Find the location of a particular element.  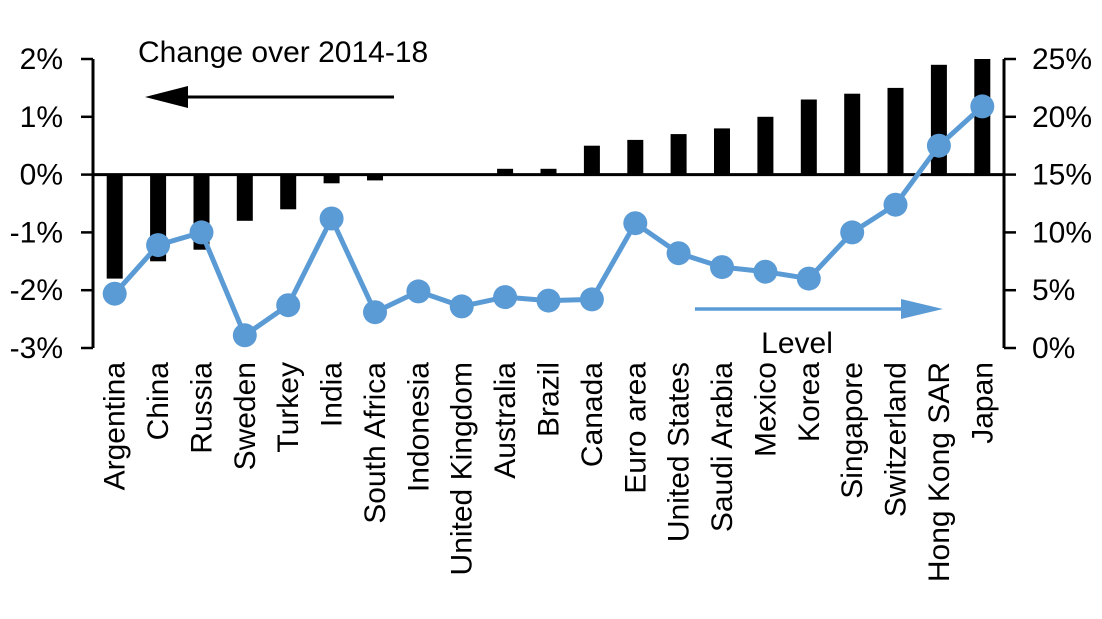

category-label-euro-area: Euro area is located at coordinates (635, 428).